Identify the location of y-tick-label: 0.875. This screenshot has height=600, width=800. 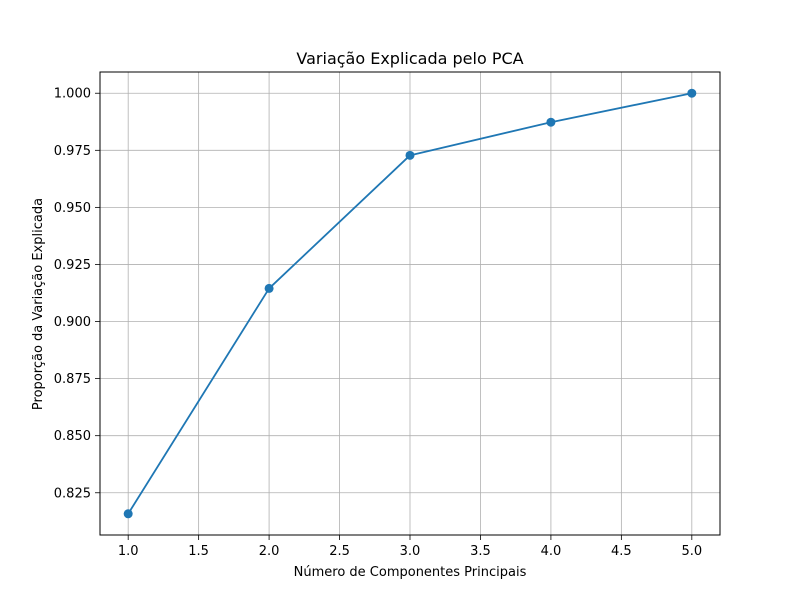
(72, 379).